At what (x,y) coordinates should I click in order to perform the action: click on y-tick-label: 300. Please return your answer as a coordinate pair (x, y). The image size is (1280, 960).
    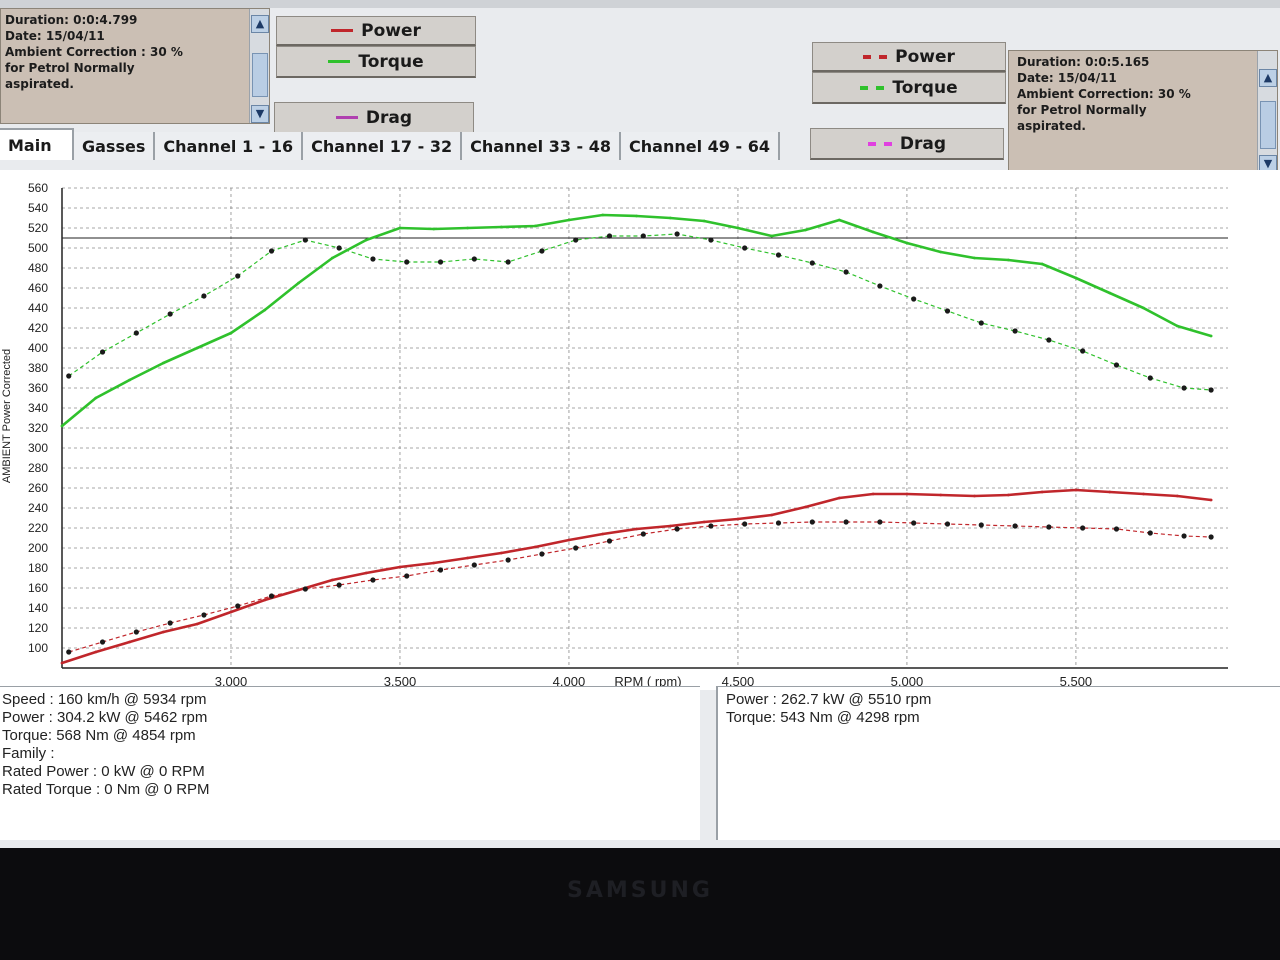
    Looking at the image, I should click on (38, 448).